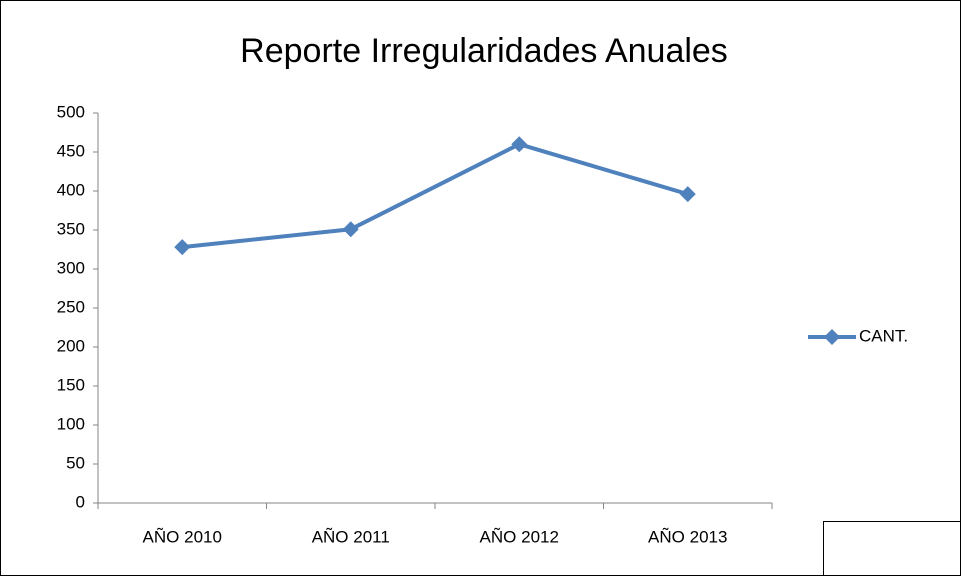 The width and height of the screenshot is (961, 576). What do you see at coordinates (71, 384) in the screenshot?
I see `y-tick-label: 150` at bounding box center [71, 384].